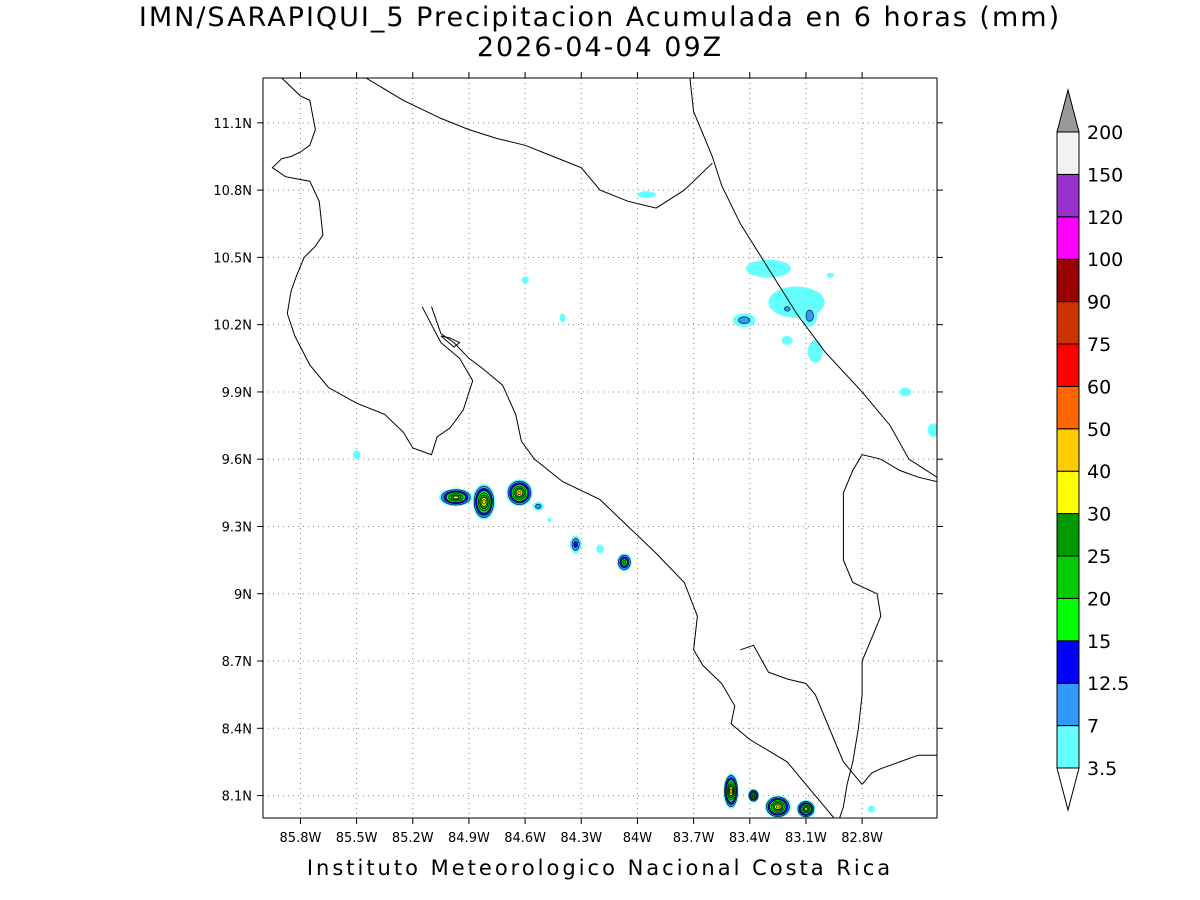 The height and width of the screenshot is (900, 1200). What do you see at coordinates (750, 838) in the screenshot?
I see `x-tick-label: 83.4W` at bounding box center [750, 838].